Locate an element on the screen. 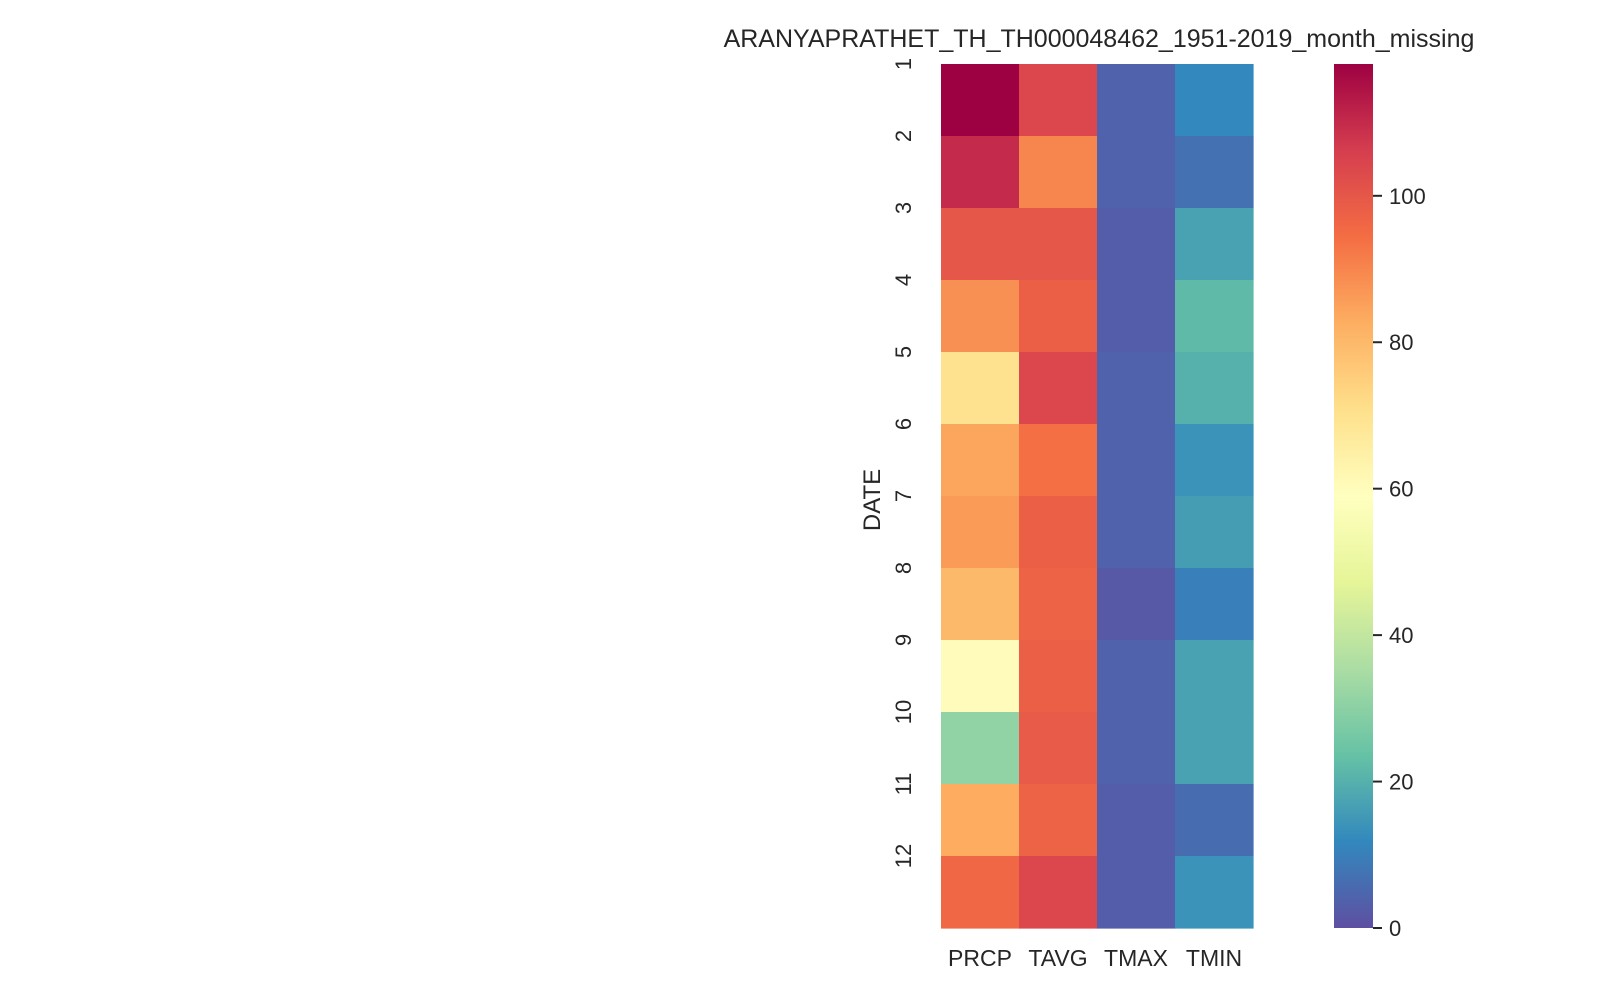 The width and height of the screenshot is (1600, 1000). colorbar-tick-label: 100 is located at coordinates (1407, 196).